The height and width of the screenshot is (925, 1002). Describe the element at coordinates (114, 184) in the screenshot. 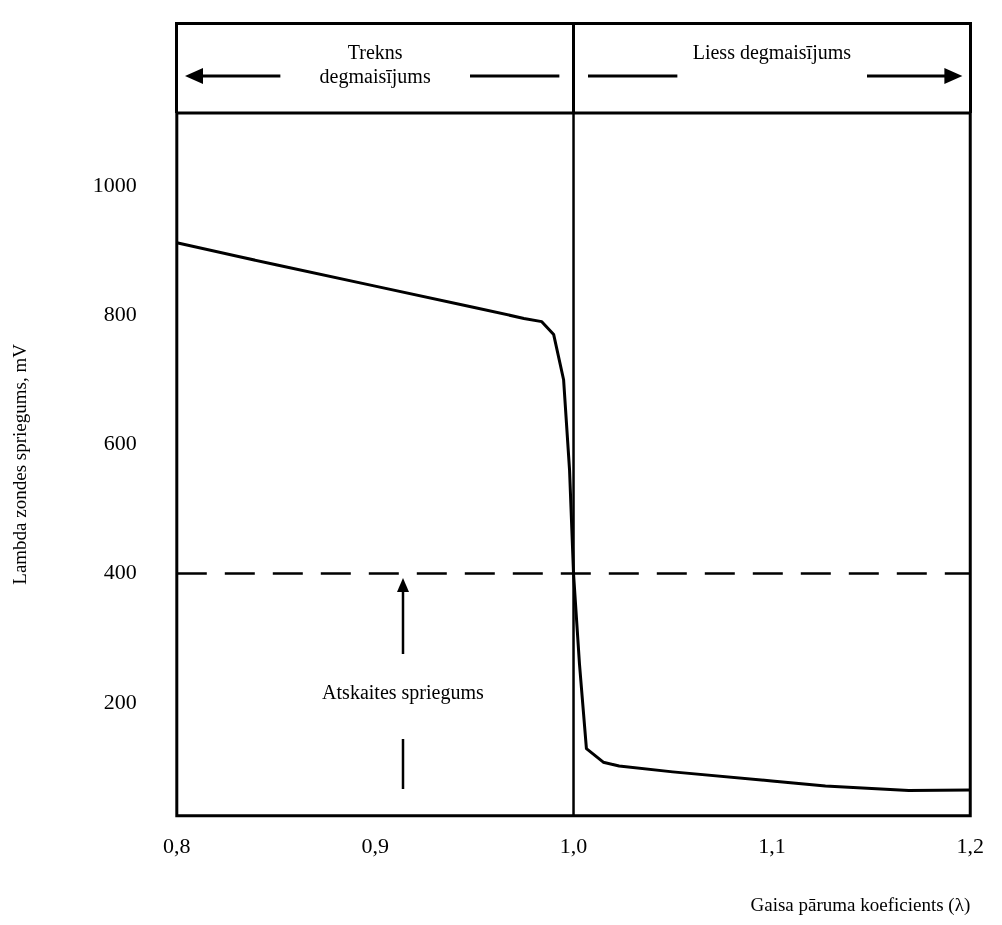

I see `y-tick-label: 1000` at that location.